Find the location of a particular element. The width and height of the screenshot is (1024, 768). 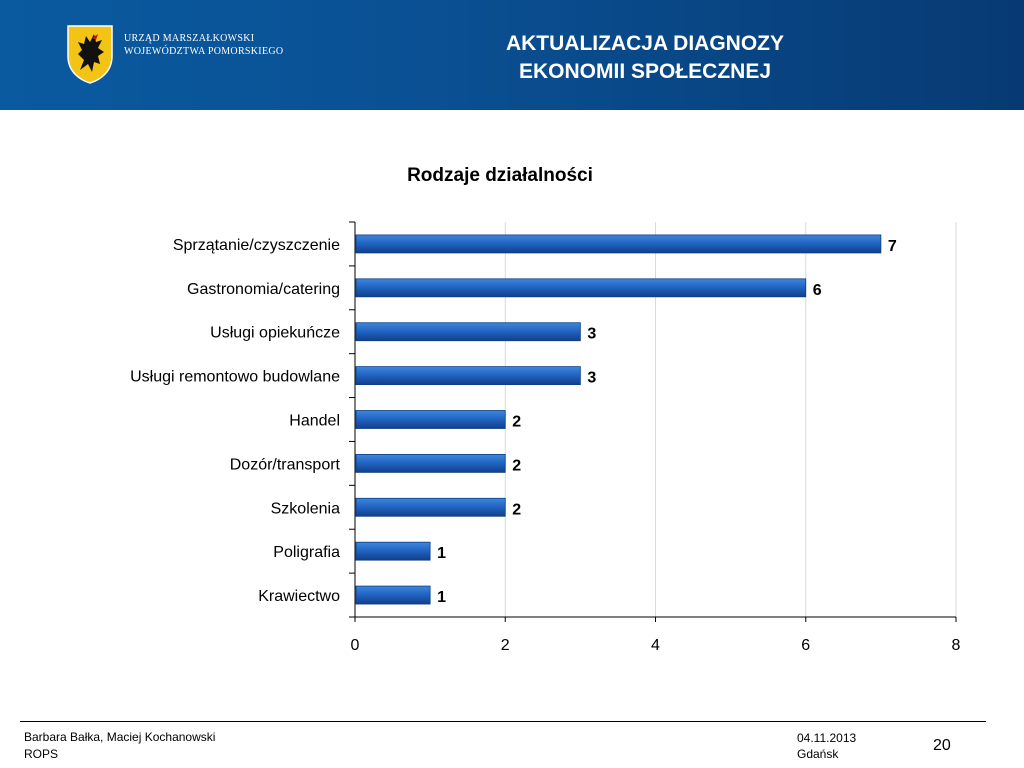

footer-divider is located at coordinates (503, 721).